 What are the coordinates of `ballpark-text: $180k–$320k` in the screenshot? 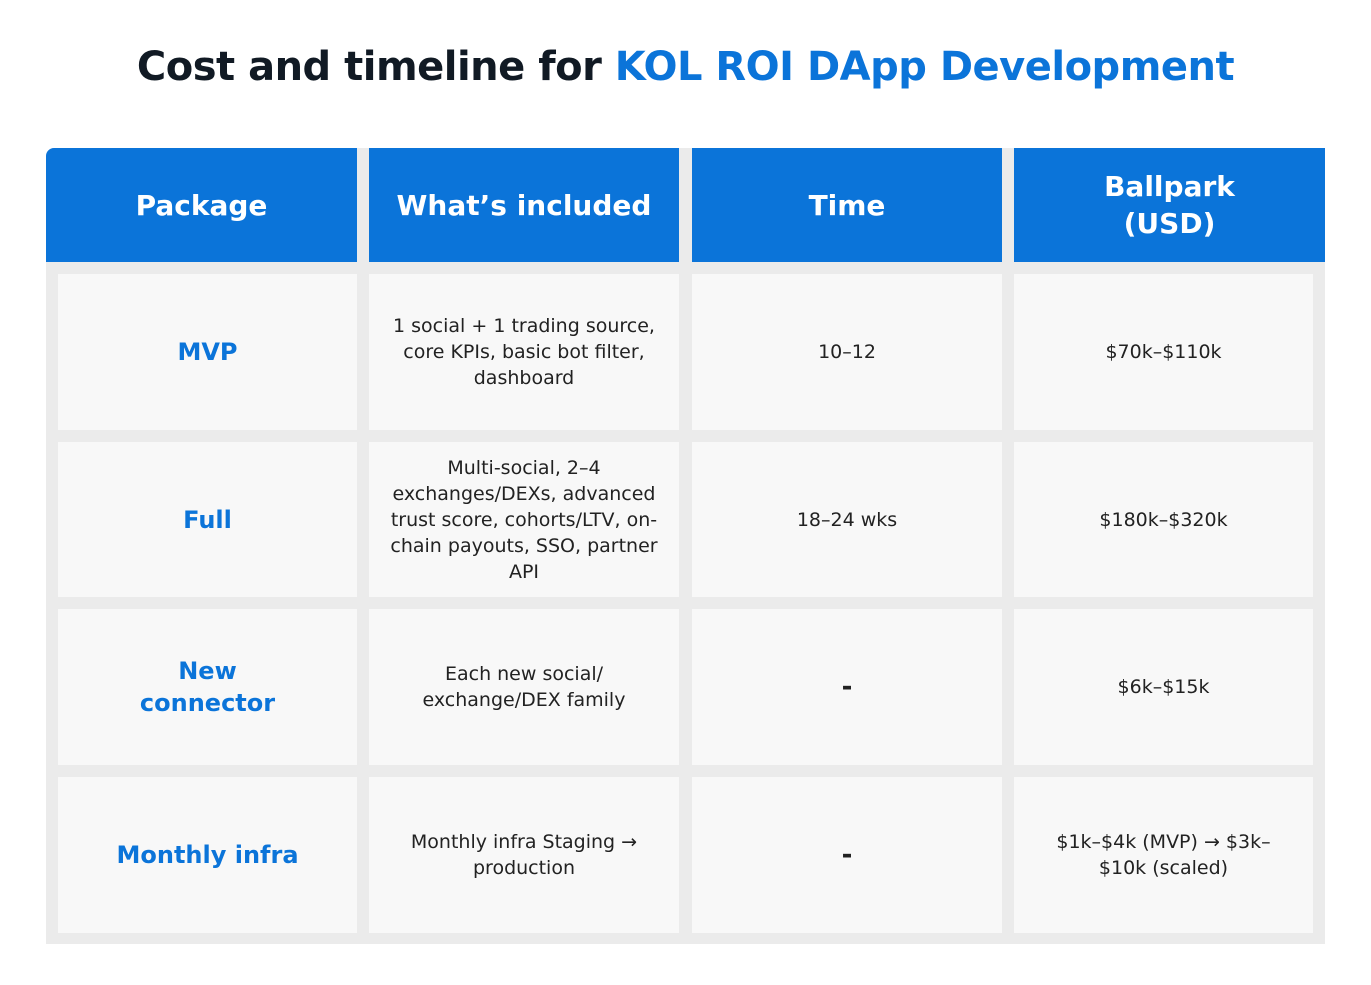 It's located at (1163, 519).